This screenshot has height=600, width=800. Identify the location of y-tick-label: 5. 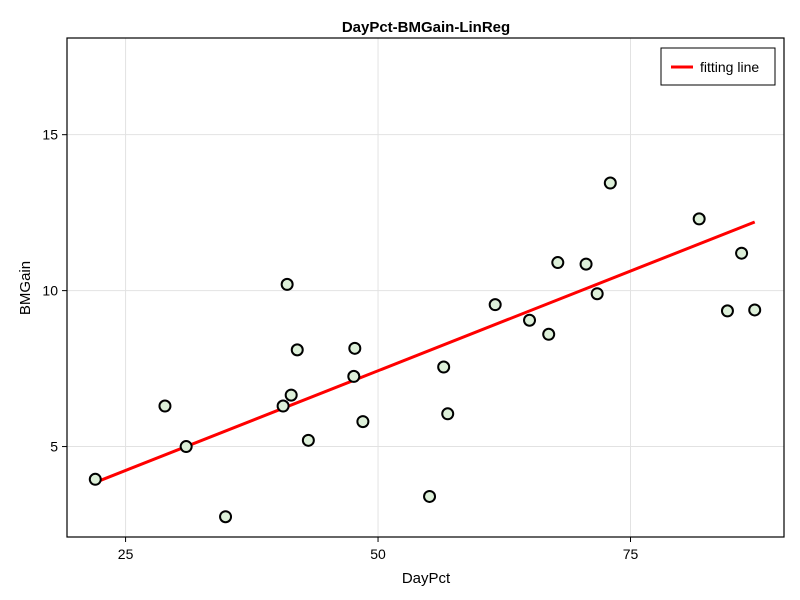
(54, 447).